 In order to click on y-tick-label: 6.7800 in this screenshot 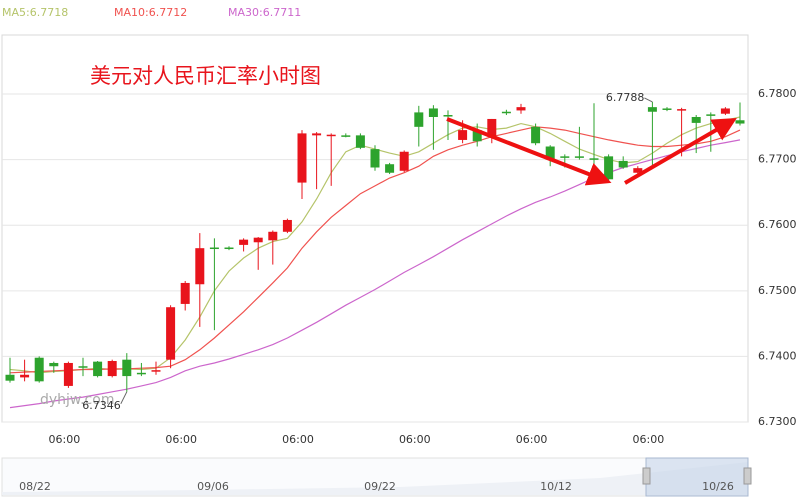, I will do `click(777, 93)`.